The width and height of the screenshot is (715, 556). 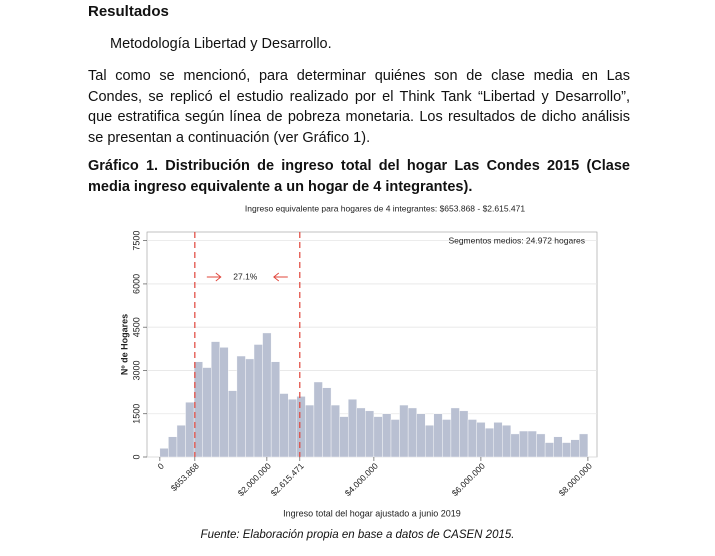 I want to click on y-axis-label: Nº de Hogares, so click(x=124, y=344).